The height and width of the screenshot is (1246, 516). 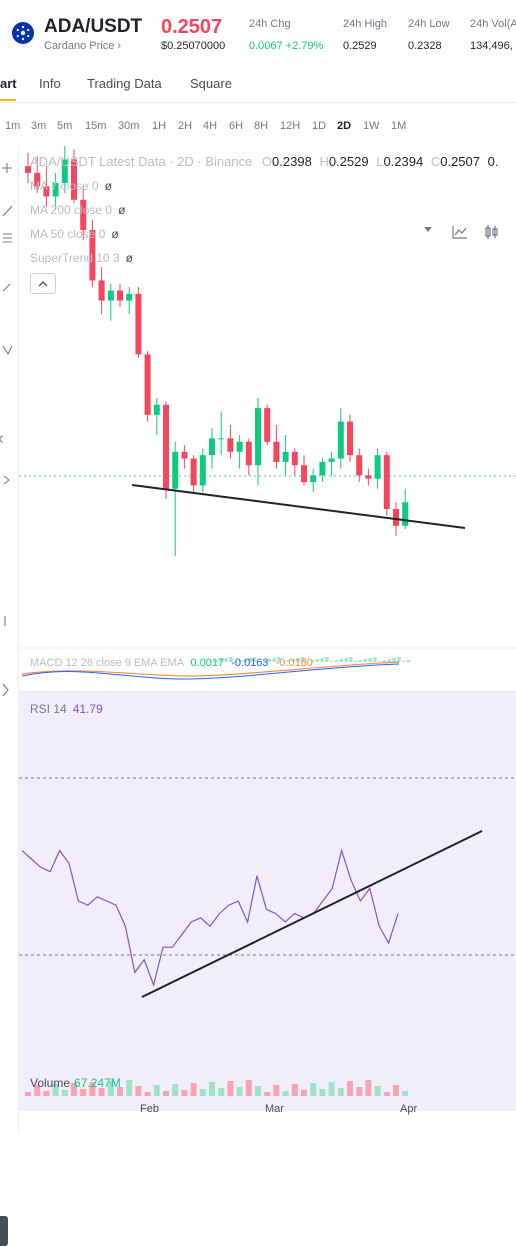 I want to click on cardano-logo-icon, so click(x=23, y=33).